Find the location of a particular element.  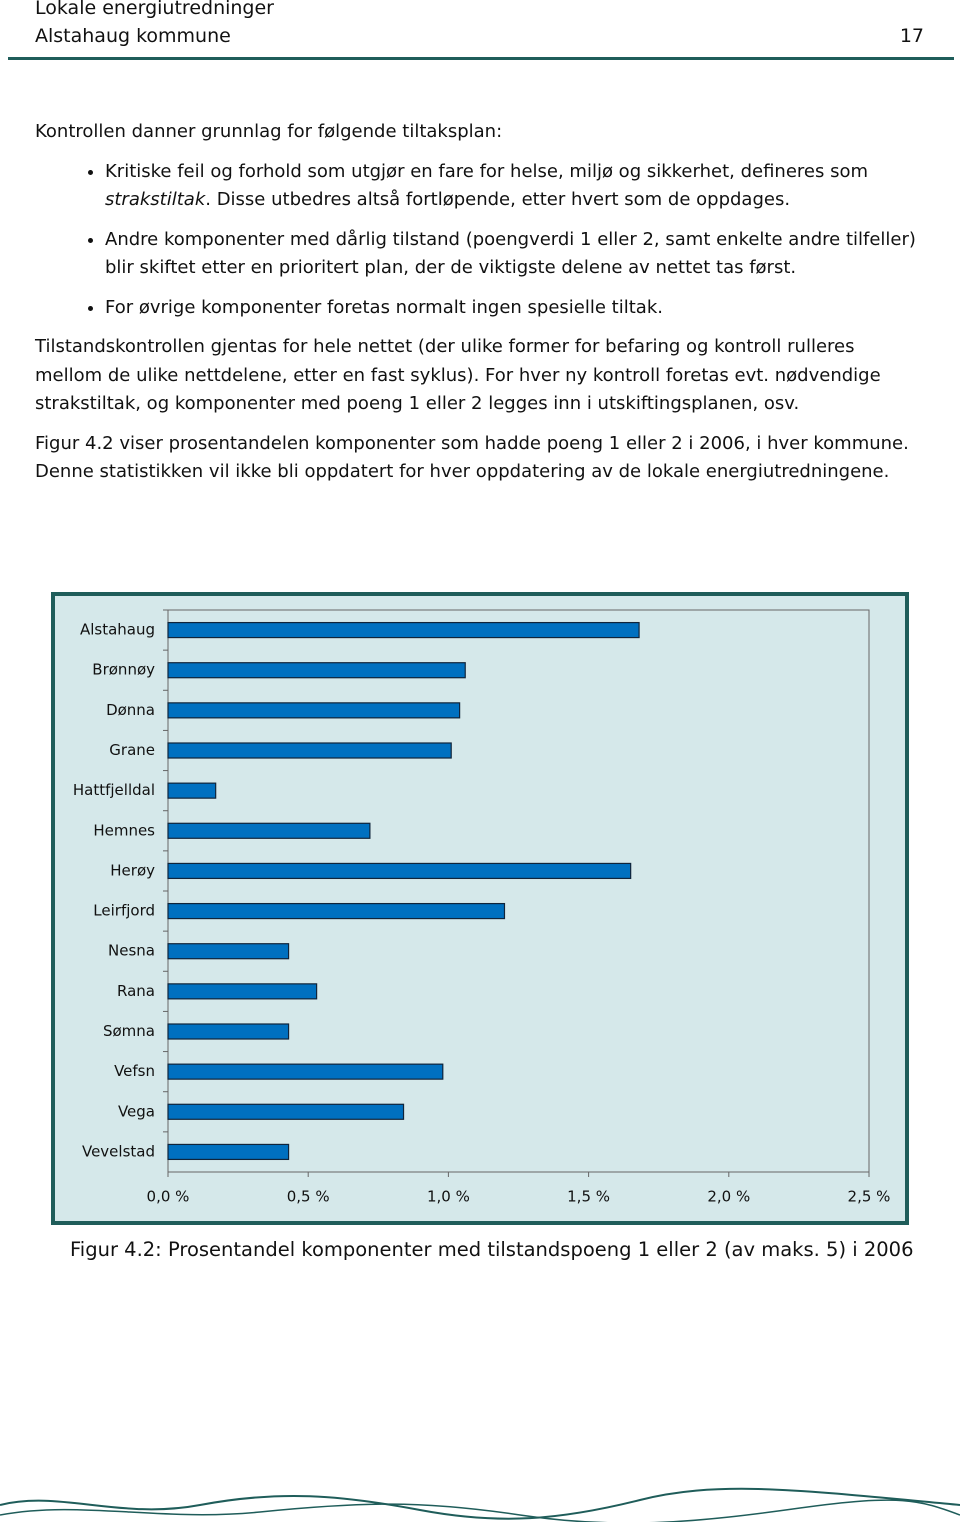

y-tick-label: Rana is located at coordinates (136, 991).